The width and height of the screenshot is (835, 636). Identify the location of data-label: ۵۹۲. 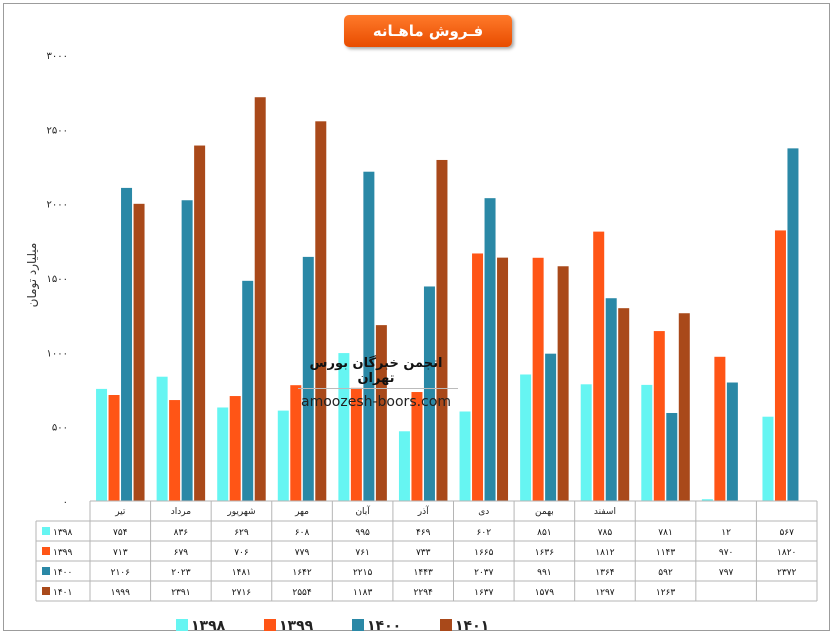
(665, 573).